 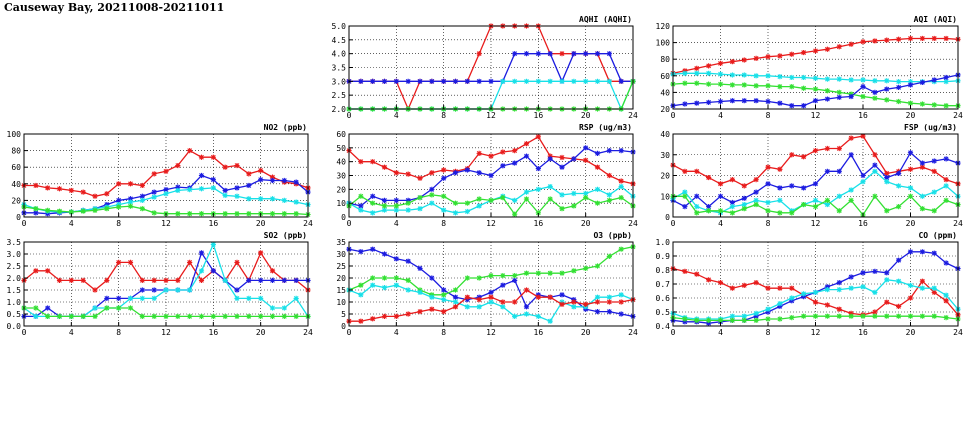 What do you see at coordinates (341, 242) in the screenshot?
I see `y-tick-label: 35` at bounding box center [341, 242].